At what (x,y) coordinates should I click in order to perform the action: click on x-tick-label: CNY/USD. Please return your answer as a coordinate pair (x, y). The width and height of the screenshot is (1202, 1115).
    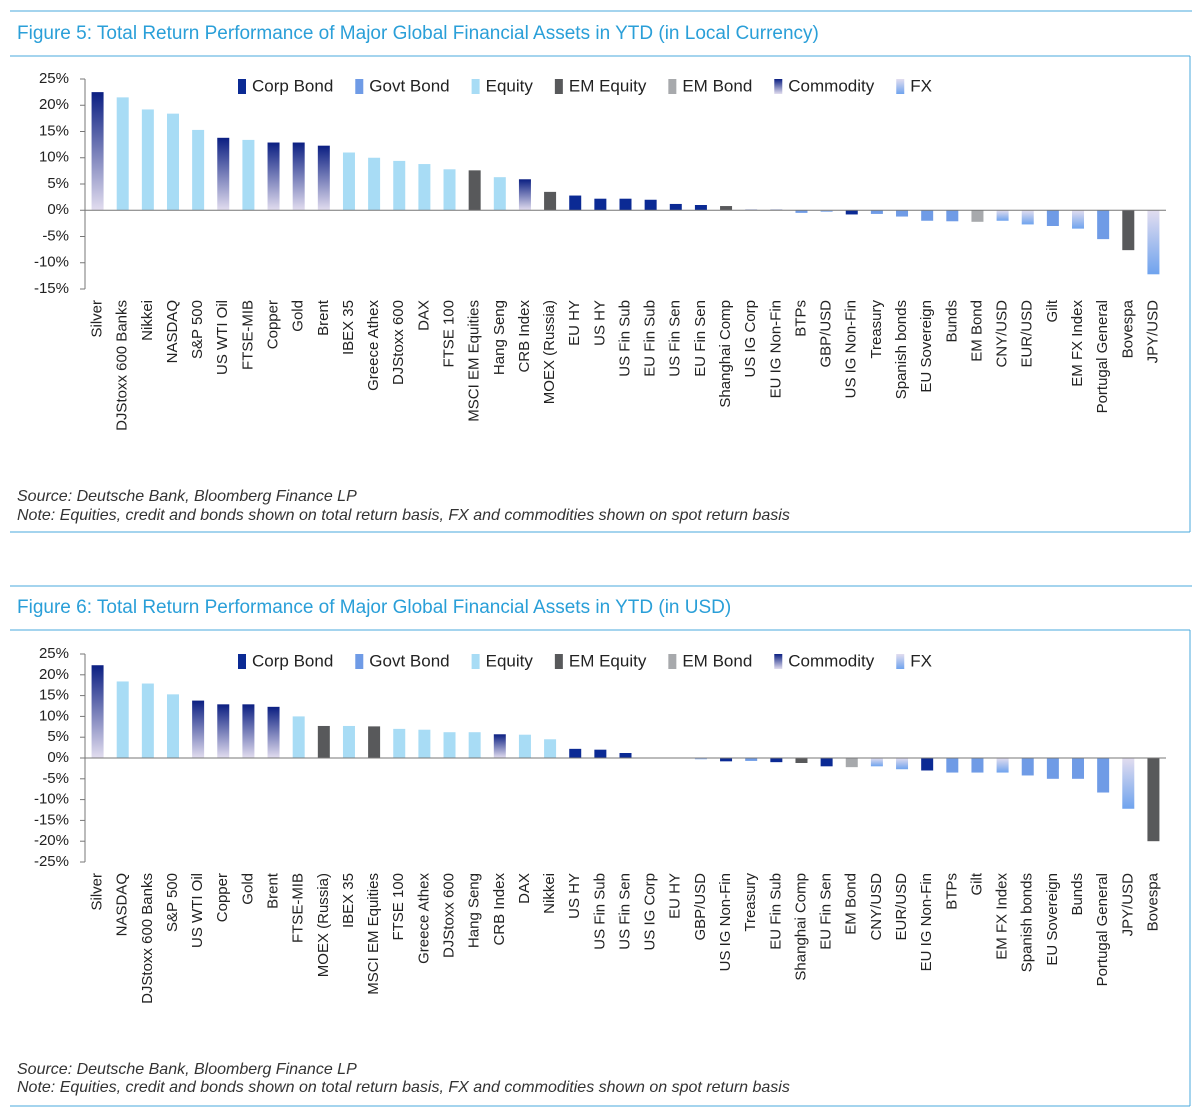
    Looking at the image, I should click on (1002, 334).